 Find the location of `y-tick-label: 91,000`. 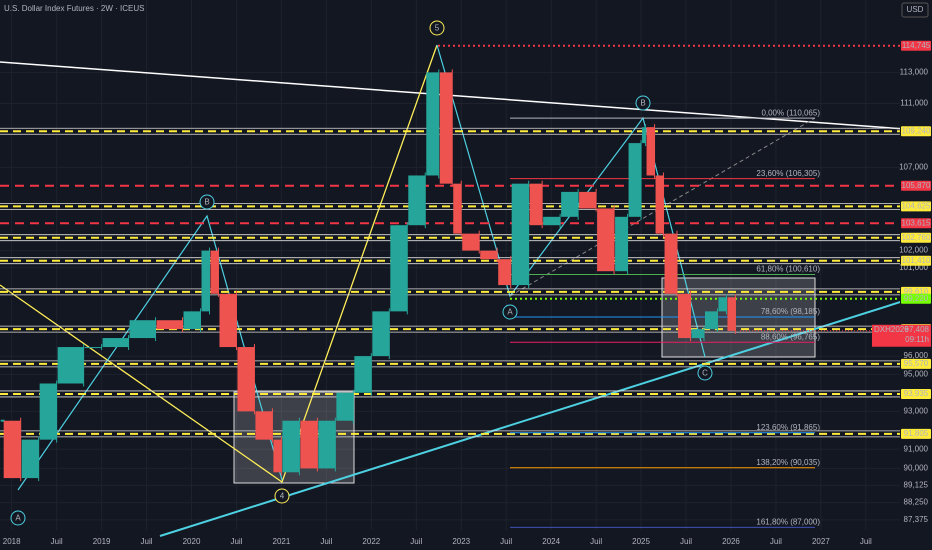

y-tick-label: 91,000 is located at coordinates (916, 448).